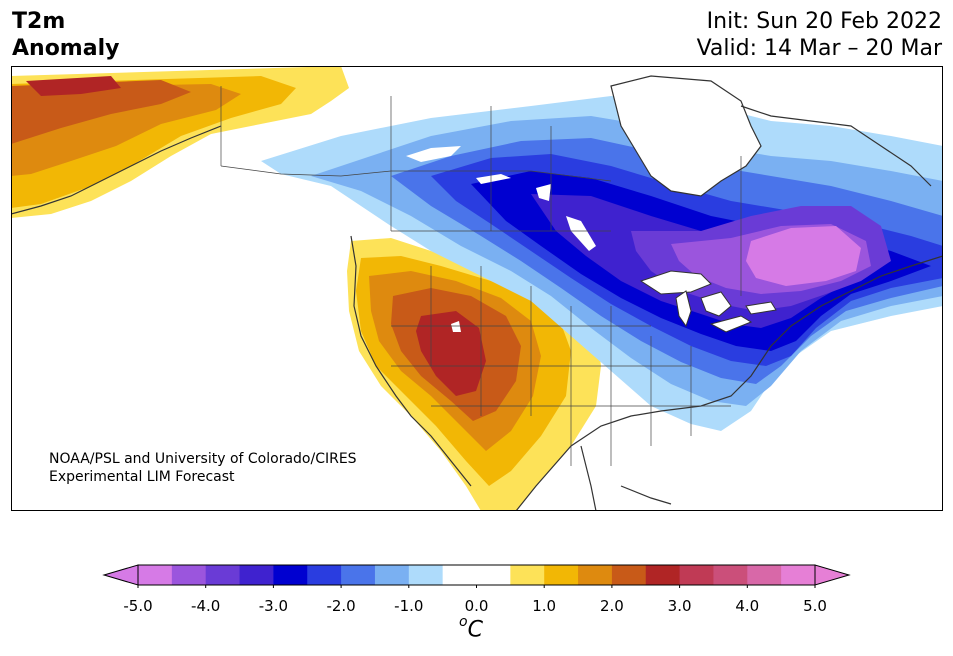 The width and height of the screenshot is (953, 656). I want to click on hudson-bay-outline, so click(686, 136).